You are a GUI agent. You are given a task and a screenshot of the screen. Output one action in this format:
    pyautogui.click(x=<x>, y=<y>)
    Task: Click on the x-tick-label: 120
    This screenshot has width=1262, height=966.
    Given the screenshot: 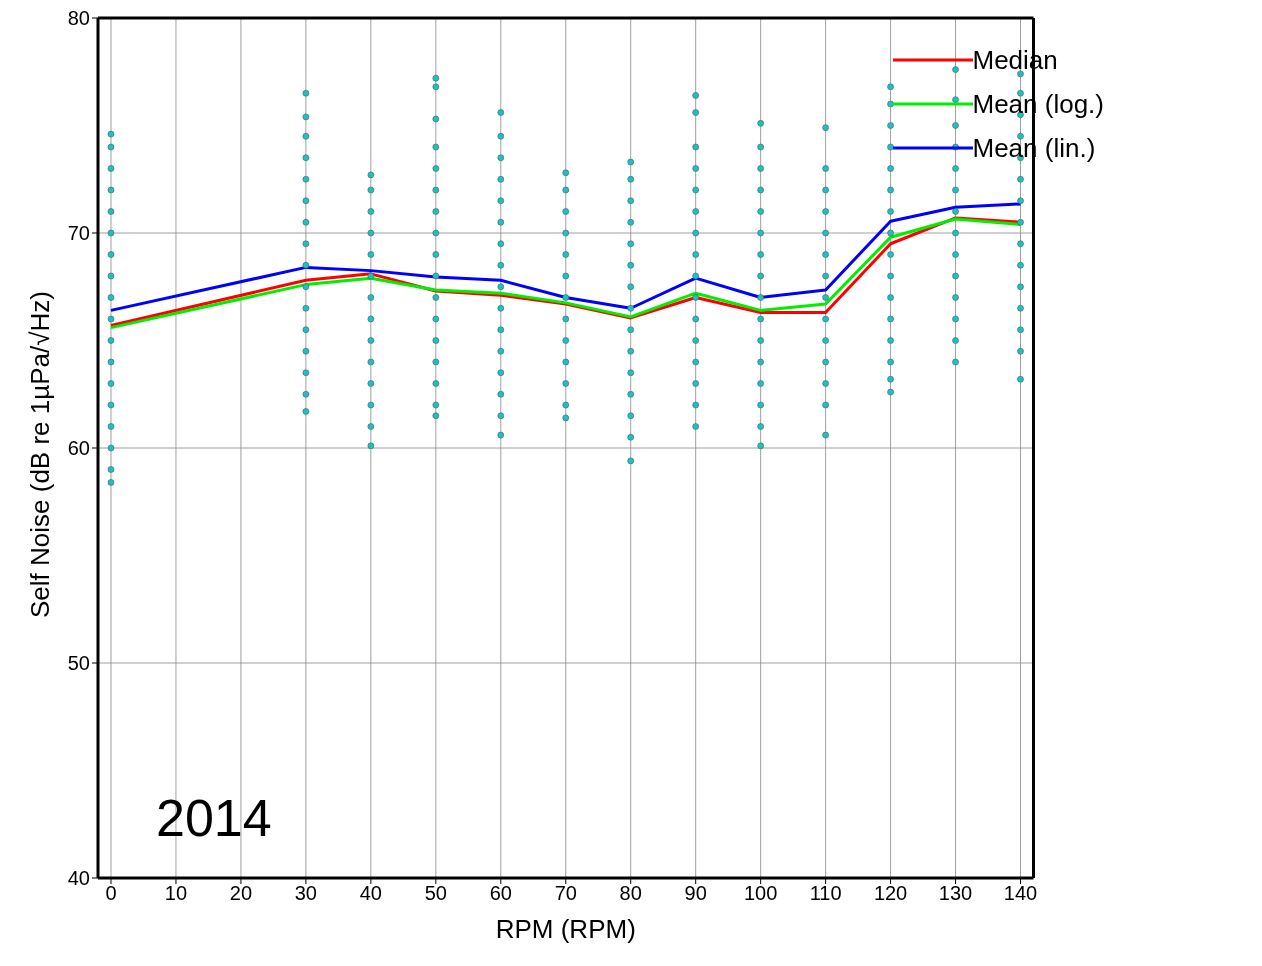 What is the action you would take?
    pyautogui.click(x=890, y=893)
    